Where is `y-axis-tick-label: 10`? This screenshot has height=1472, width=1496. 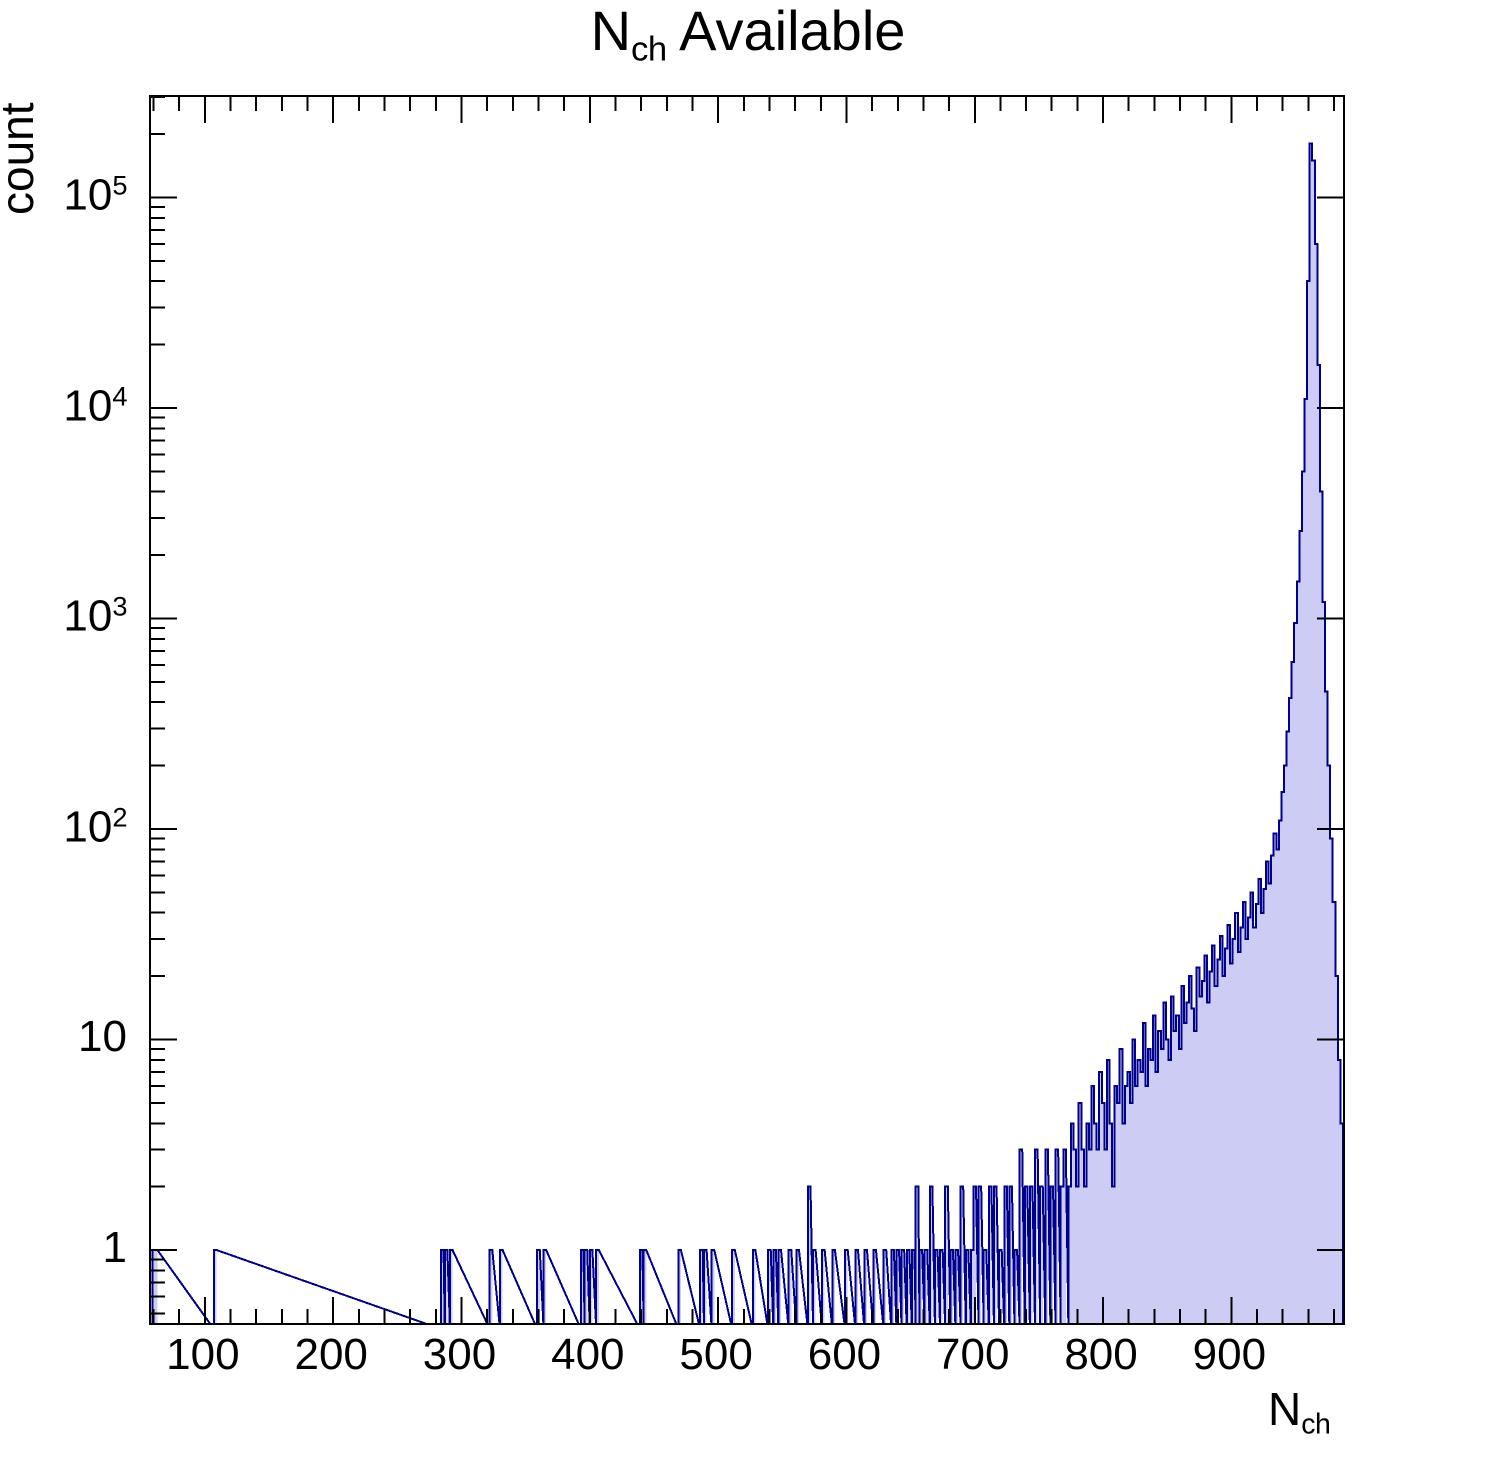
y-axis-tick-label: 10 is located at coordinates (102, 1037).